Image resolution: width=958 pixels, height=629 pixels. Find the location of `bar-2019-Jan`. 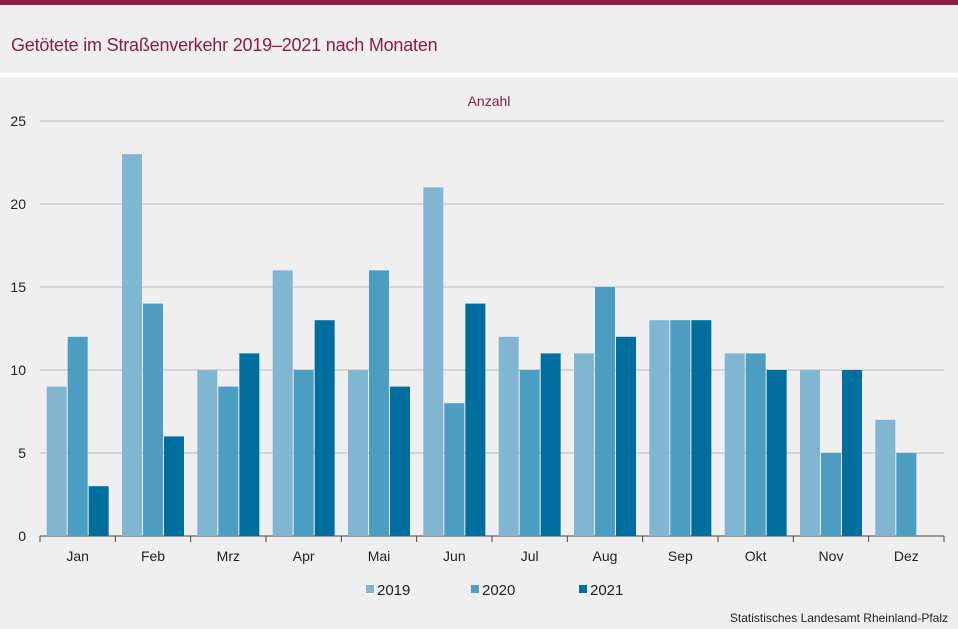

bar-2019-Jan is located at coordinates (56, 461).